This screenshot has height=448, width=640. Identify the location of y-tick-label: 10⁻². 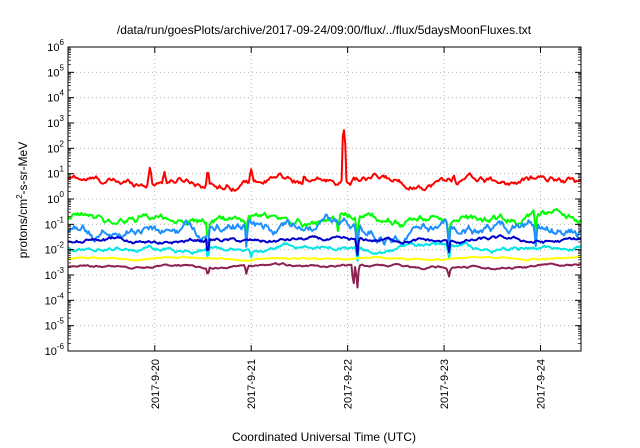
(55, 249).